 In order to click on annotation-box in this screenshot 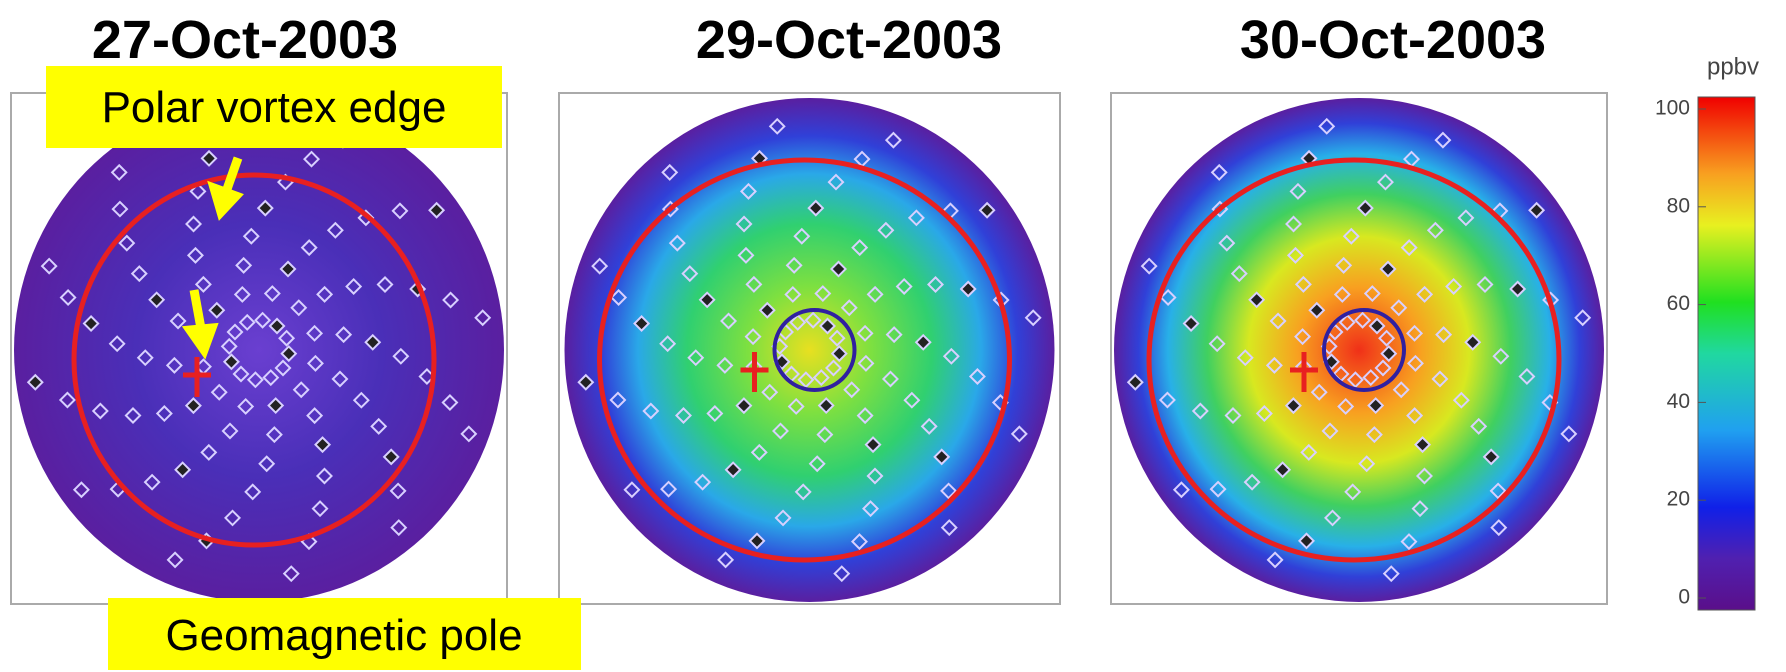, I will do `click(344, 634)`.